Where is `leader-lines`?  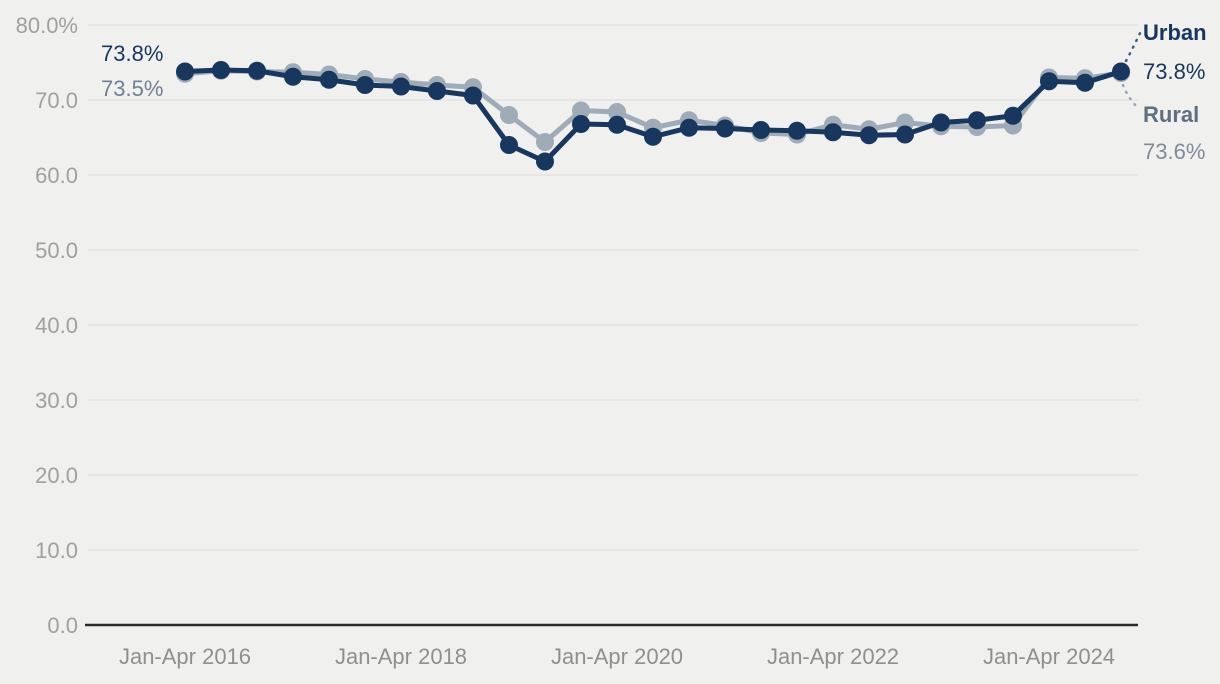 leader-lines is located at coordinates (1132, 69).